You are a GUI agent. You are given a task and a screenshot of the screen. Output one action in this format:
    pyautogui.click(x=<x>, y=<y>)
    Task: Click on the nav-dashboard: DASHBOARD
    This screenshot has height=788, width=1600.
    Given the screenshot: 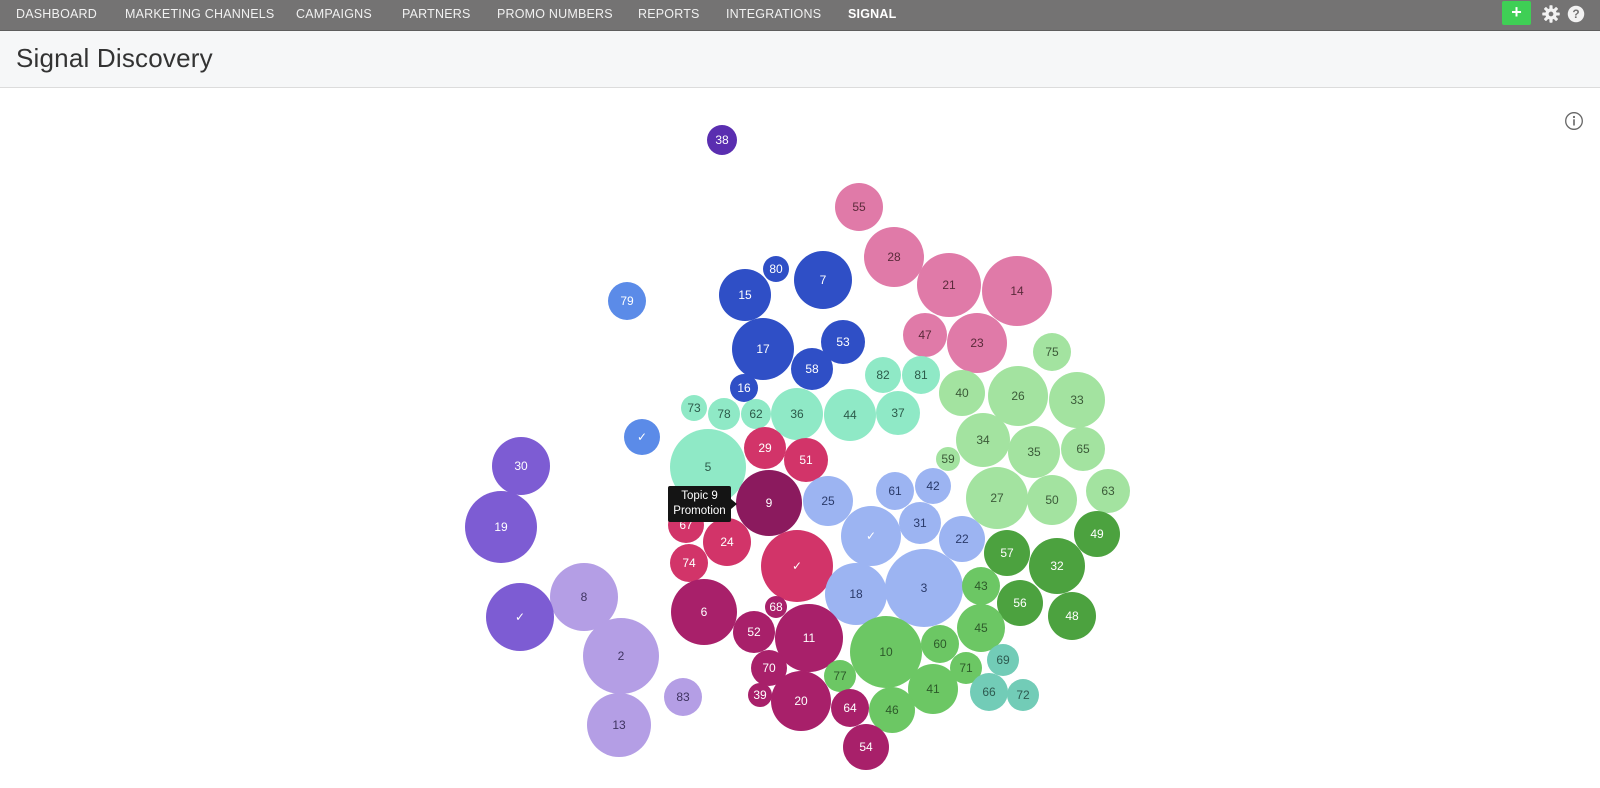 What is the action you would take?
    pyautogui.click(x=56, y=14)
    